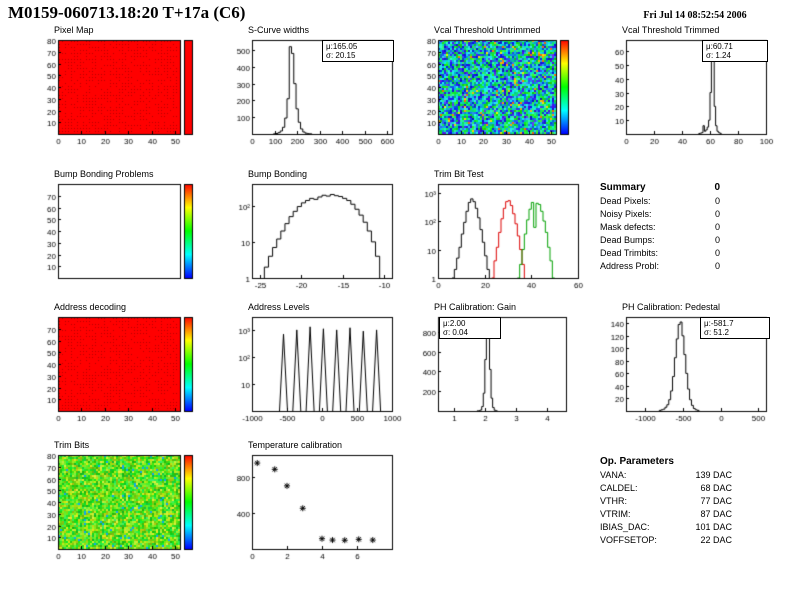 The width and height of the screenshot is (792, 612). What do you see at coordinates (637, 461) in the screenshot?
I see `op-parameters-title: Op. Parameters` at bounding box center [637, 461].